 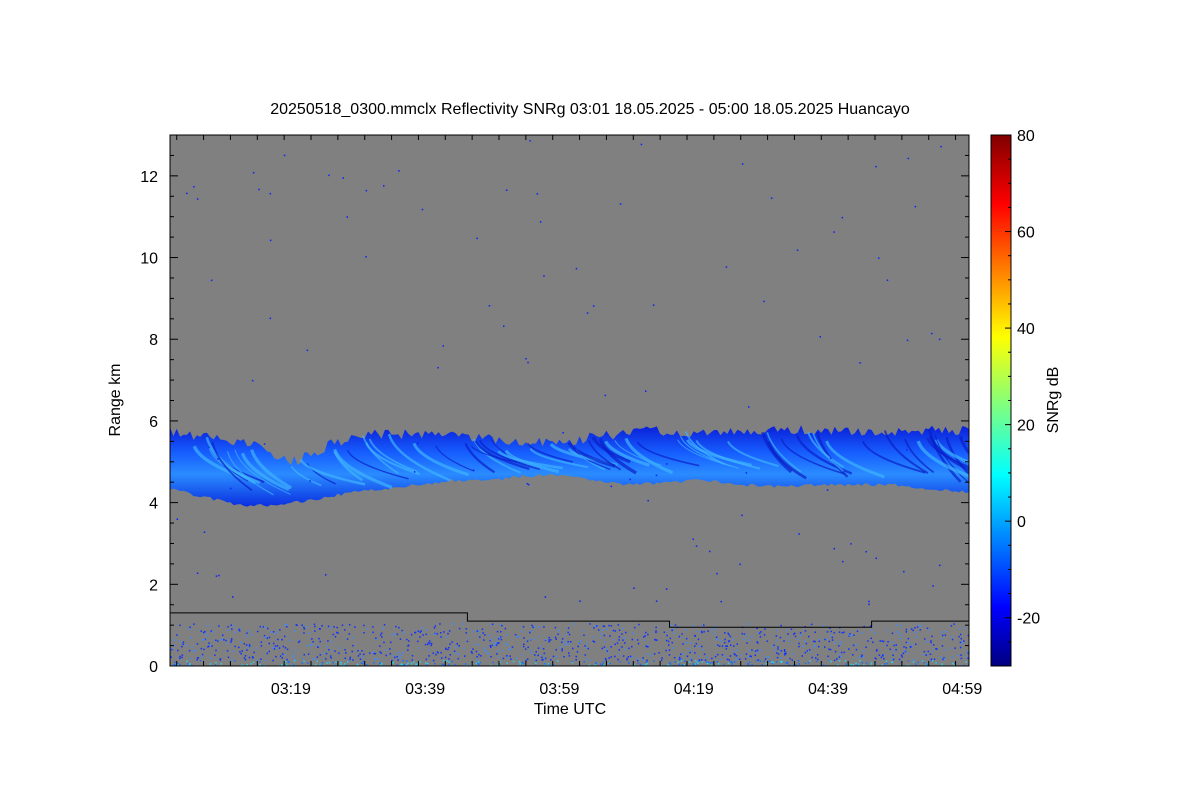 What do you see at coordinates (694, 689) in the screenshot?
I see `x-tick-label: 04:19` at bounding box center [694, 689].